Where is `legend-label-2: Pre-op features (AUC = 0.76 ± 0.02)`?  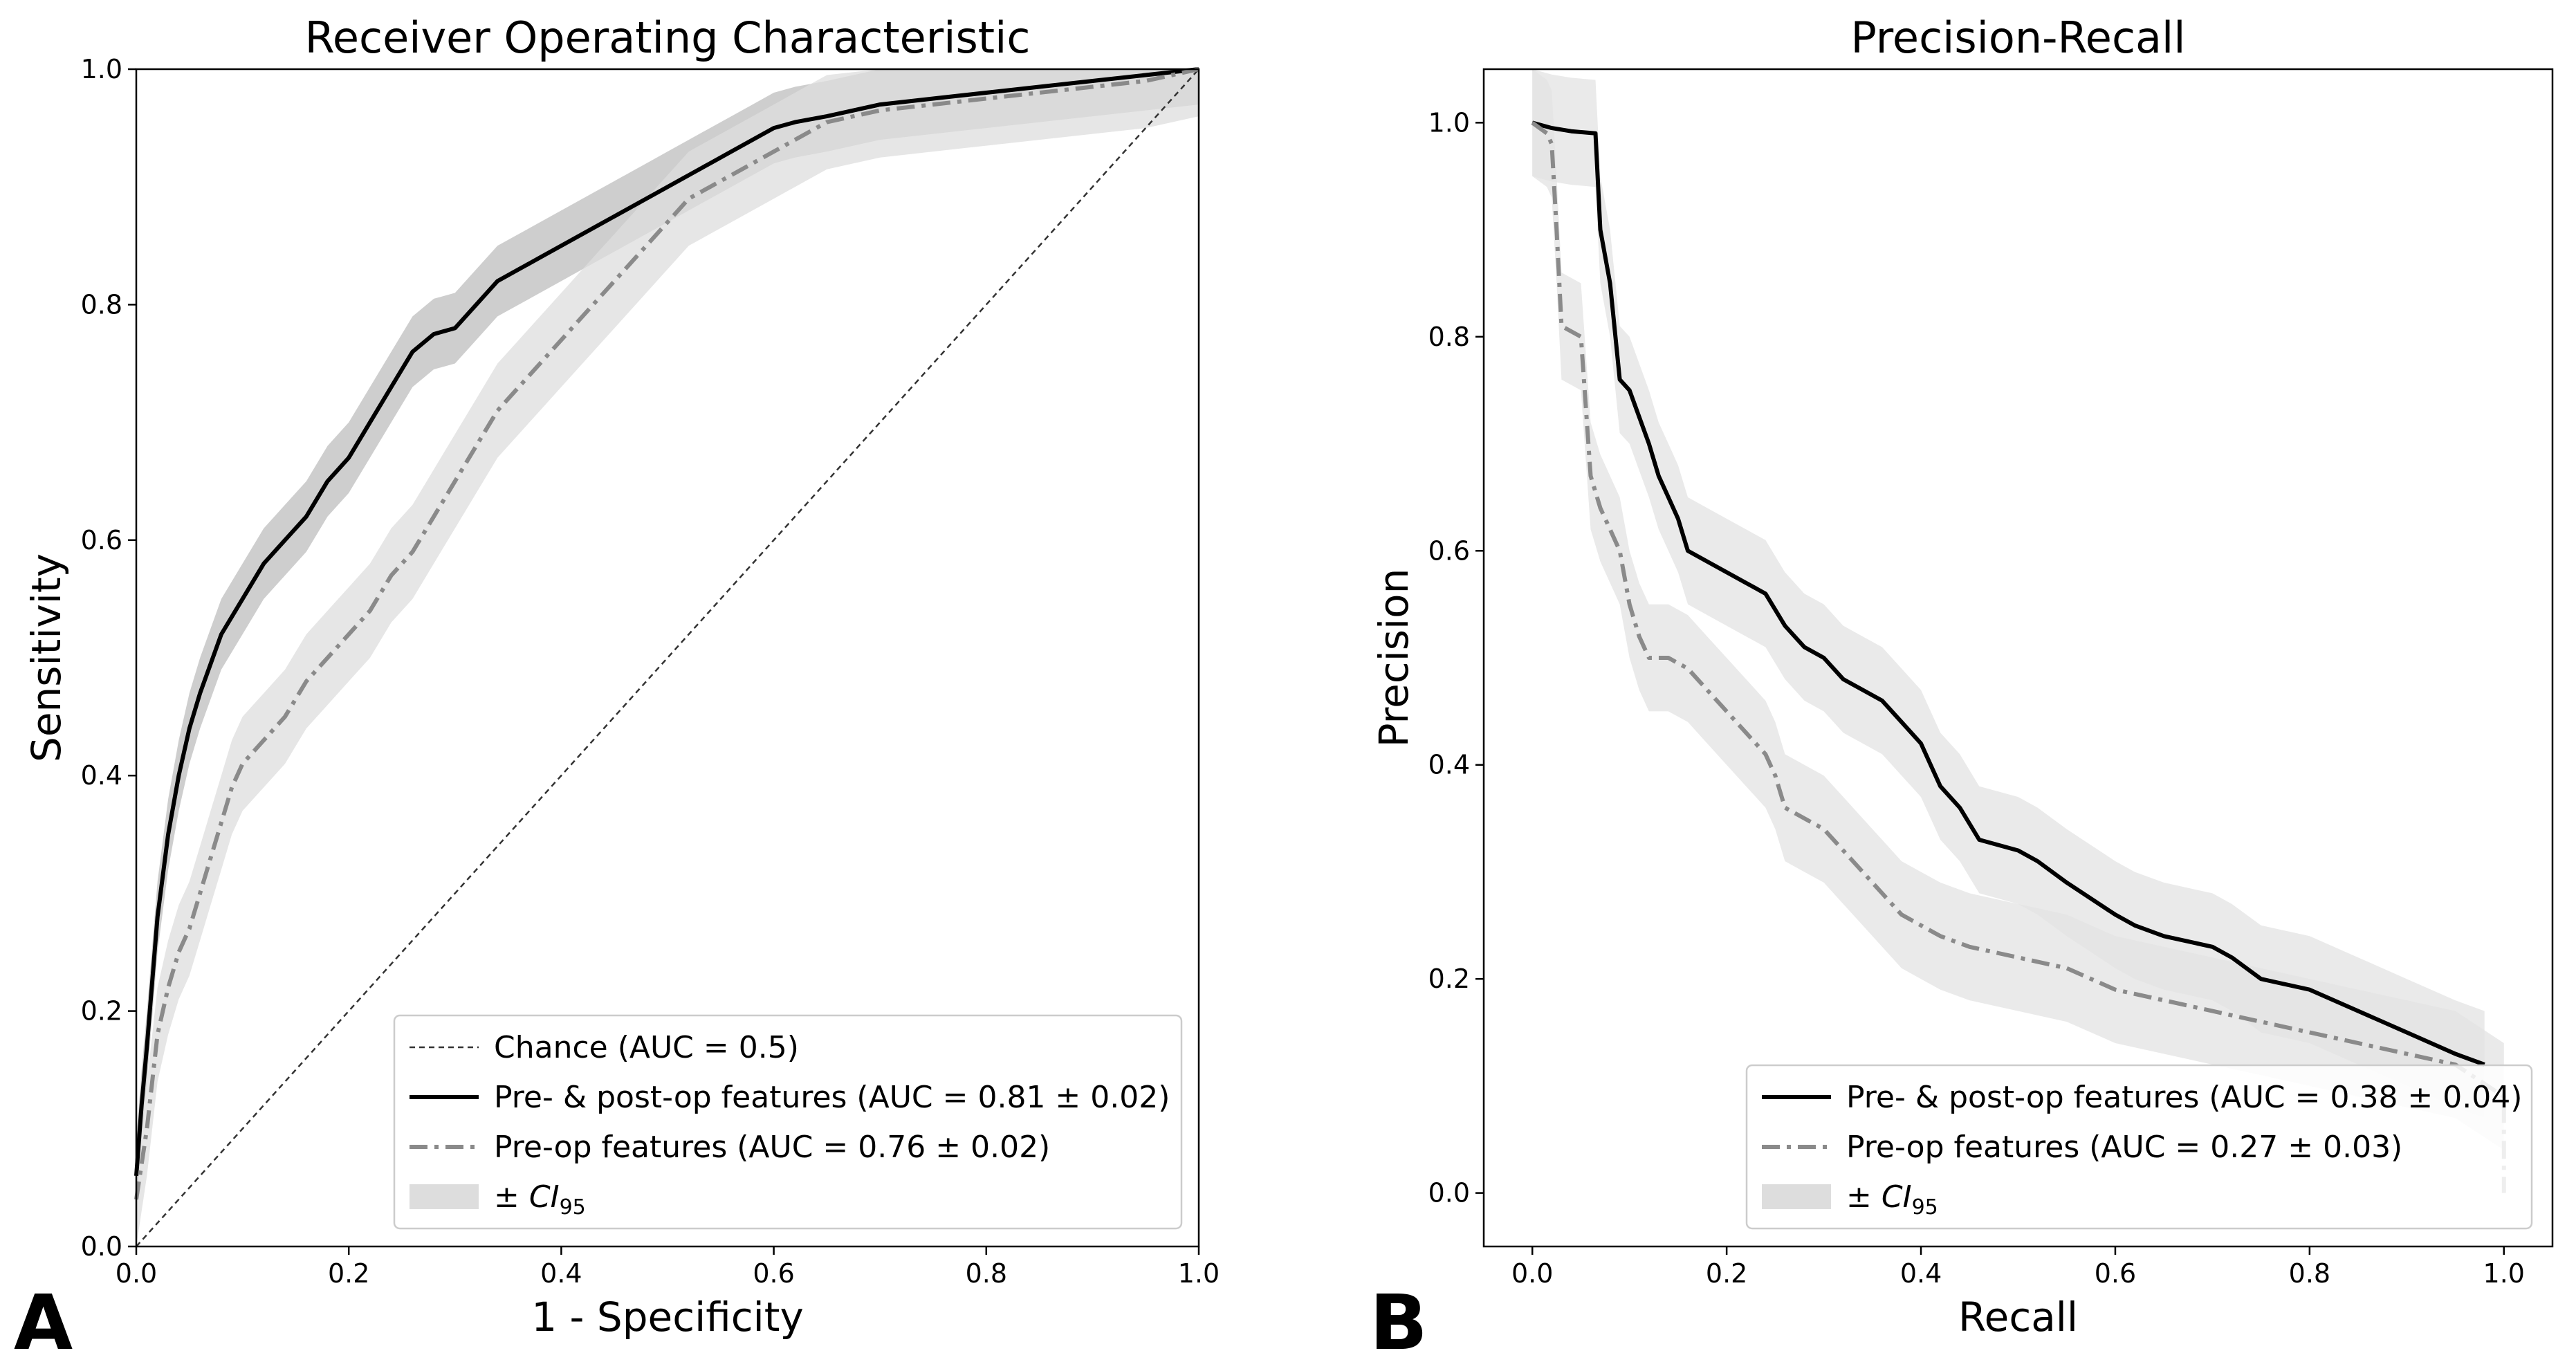 legend-label-2: Pre-op features (AUC = 0.76 ± 0.02) is located at coordinates (772, 1148).